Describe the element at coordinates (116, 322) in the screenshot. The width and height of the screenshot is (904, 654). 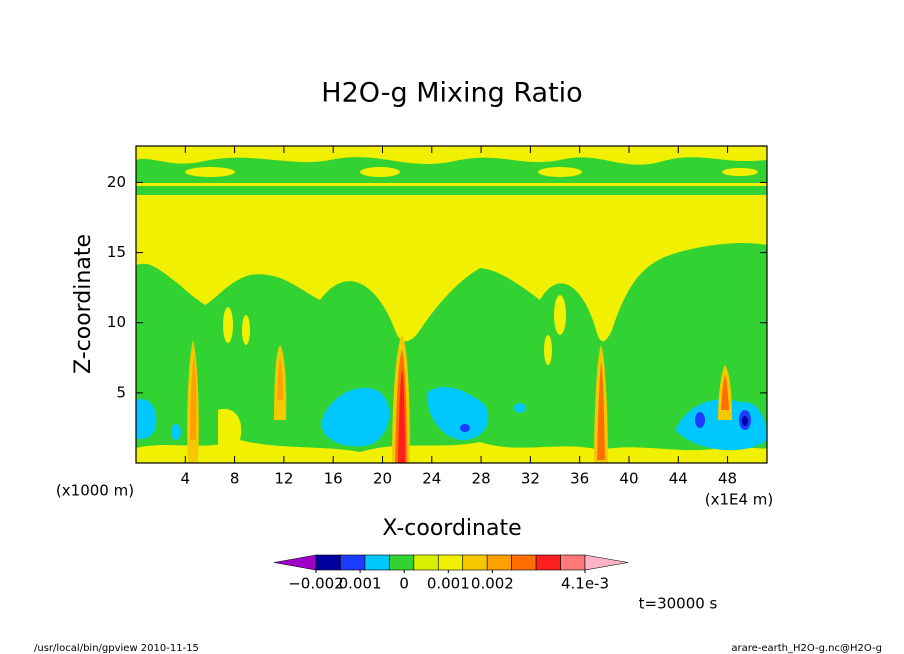
I see `y-tick-label: 10` at that location.